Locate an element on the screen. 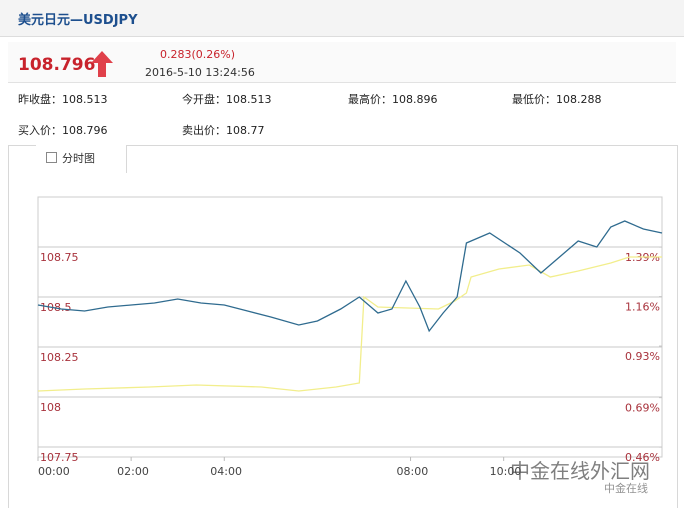  stat-value: 108.288 is located at coordinates (579, 99).